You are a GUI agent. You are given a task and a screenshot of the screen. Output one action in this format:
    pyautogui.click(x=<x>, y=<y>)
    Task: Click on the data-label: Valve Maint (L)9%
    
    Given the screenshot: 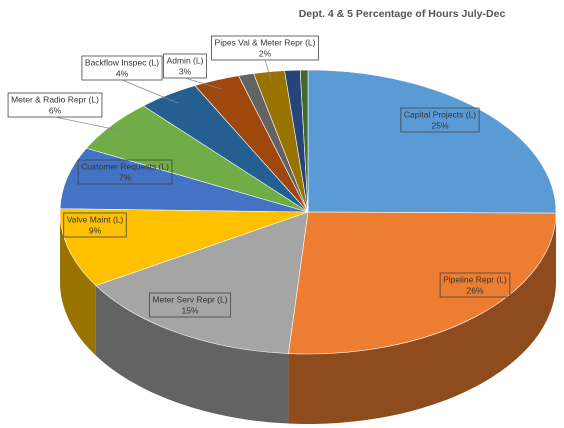 What is the action you would take?
    pyautogui.click(x=95, y=225)
    